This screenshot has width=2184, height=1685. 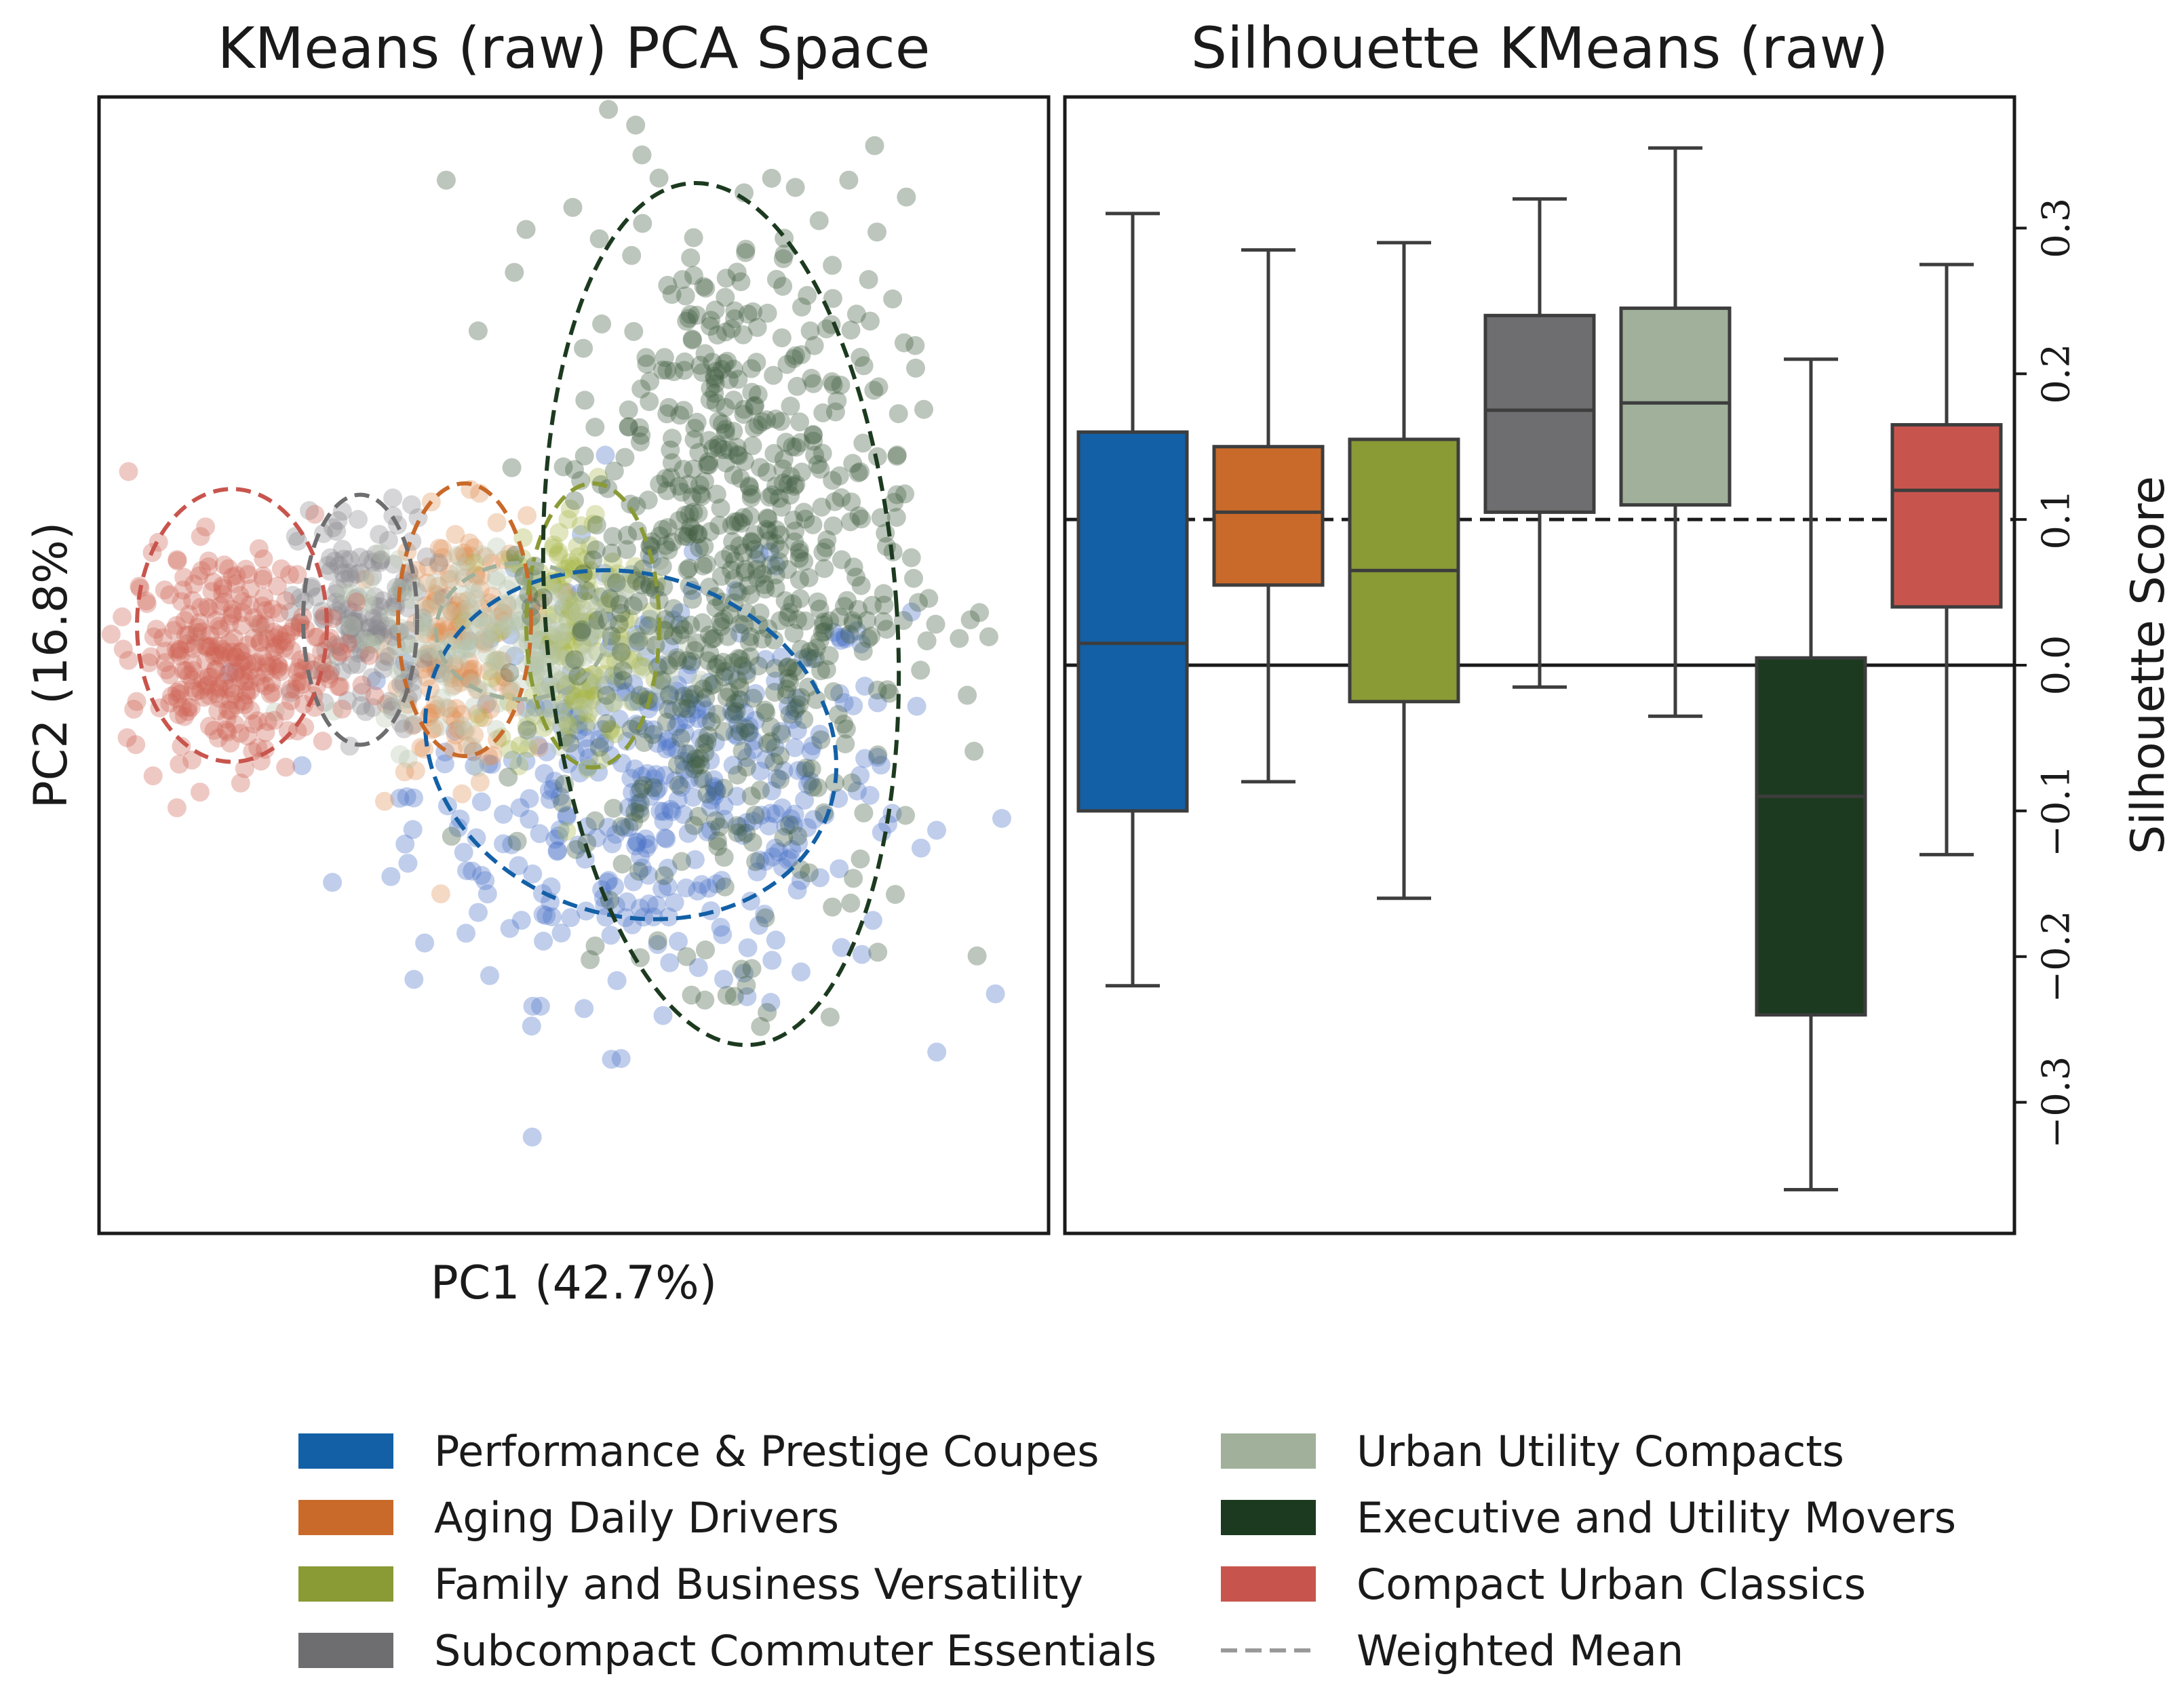 What do you see at coordinates (759, 1584) in the screenshot?
I see `legend-label: Family and Business Versatility` at bounding box center [759, 1584].